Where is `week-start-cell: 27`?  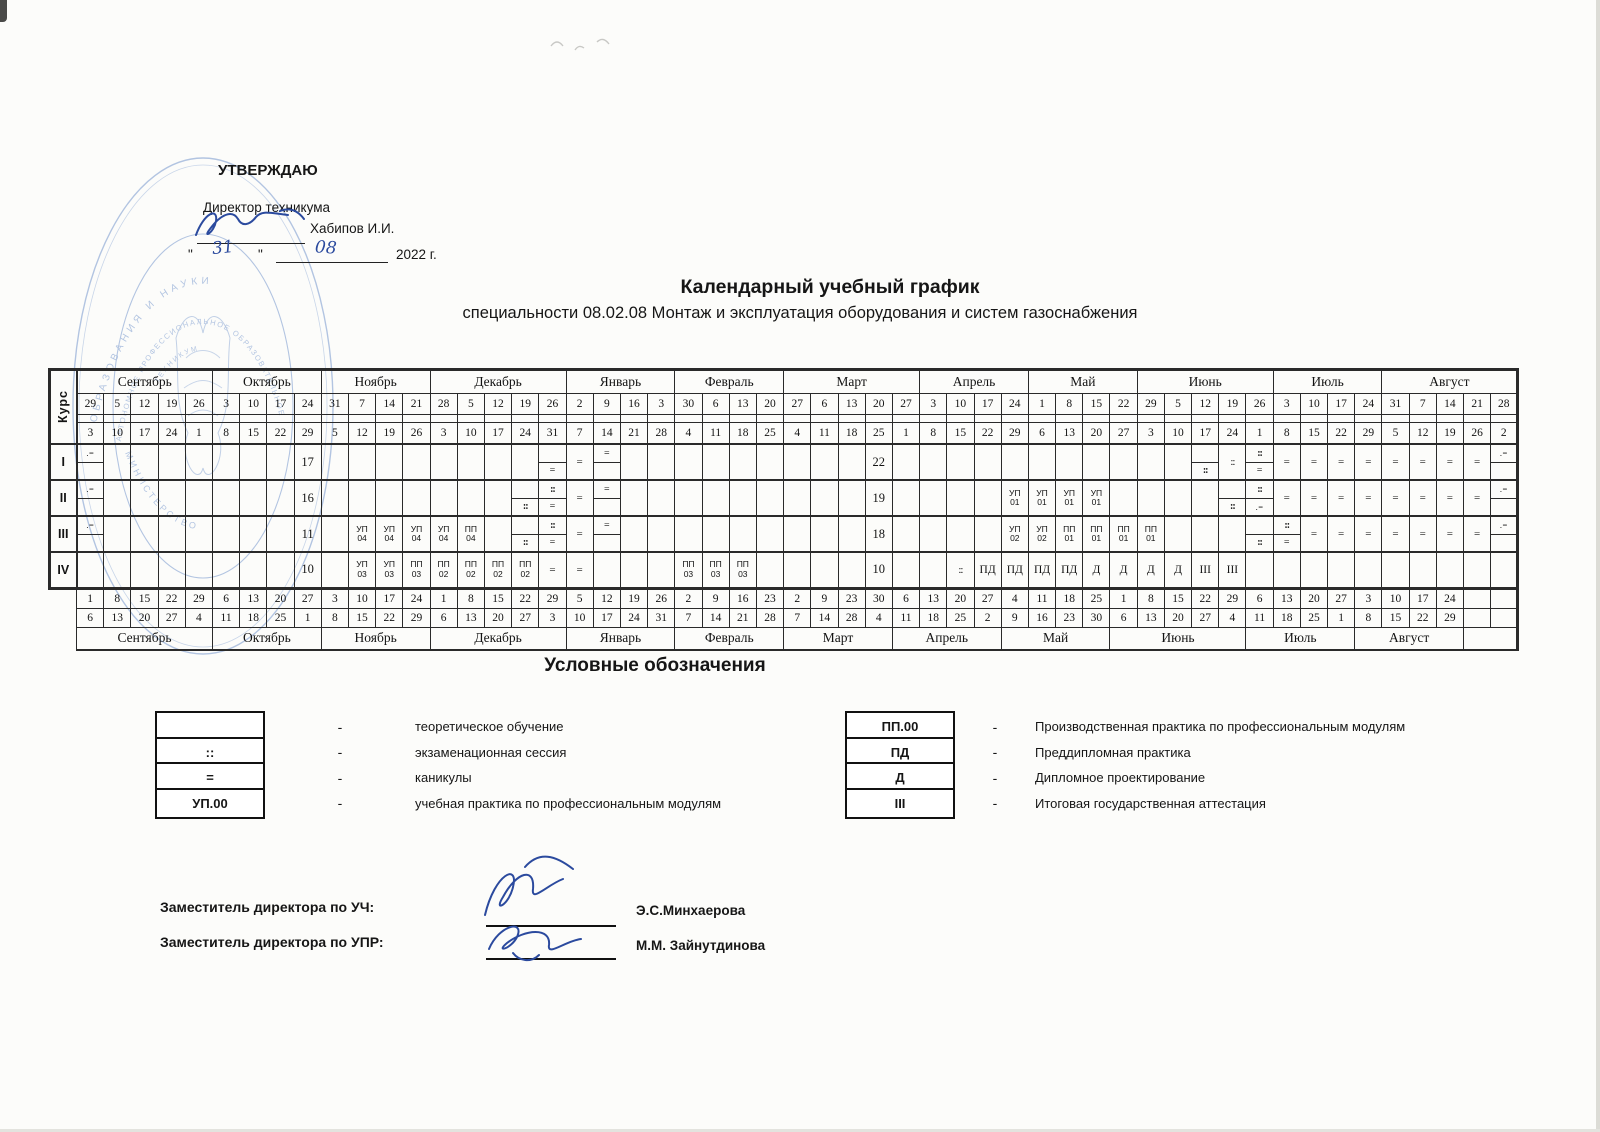
week-start-cell: 27 is located at coordinates (797, 404).